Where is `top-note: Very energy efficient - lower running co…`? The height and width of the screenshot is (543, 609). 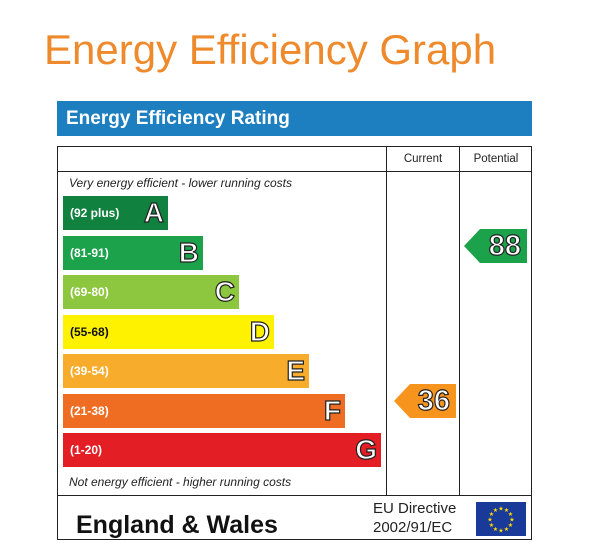
top-note: Very energy efficient - lower running co… is located at coordinates (180, 183).